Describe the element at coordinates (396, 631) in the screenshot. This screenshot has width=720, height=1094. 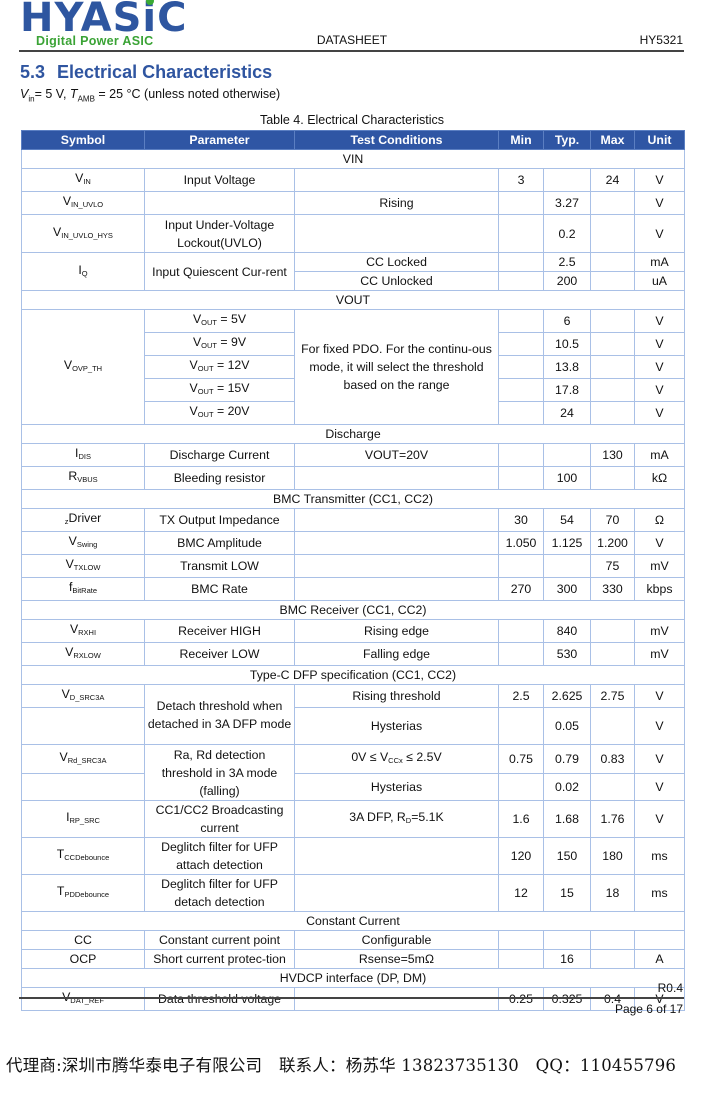
I see `cell-conditions: Rising edge` at that location.